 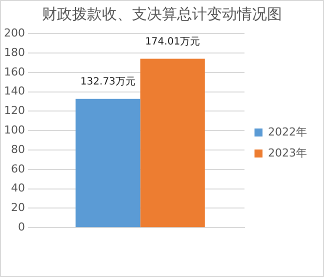 I want to click on y-tick-label: 0, so click(x=21, y=227).